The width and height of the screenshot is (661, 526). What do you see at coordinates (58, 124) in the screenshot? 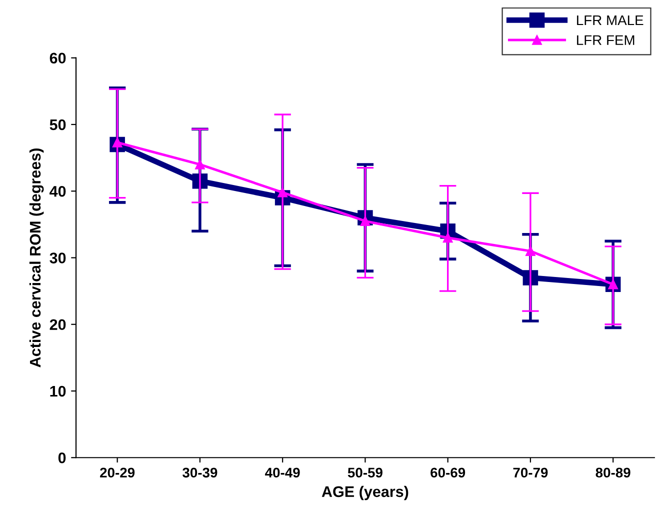
I see `y-tick-label: 50` at bounding box center [58, 124].